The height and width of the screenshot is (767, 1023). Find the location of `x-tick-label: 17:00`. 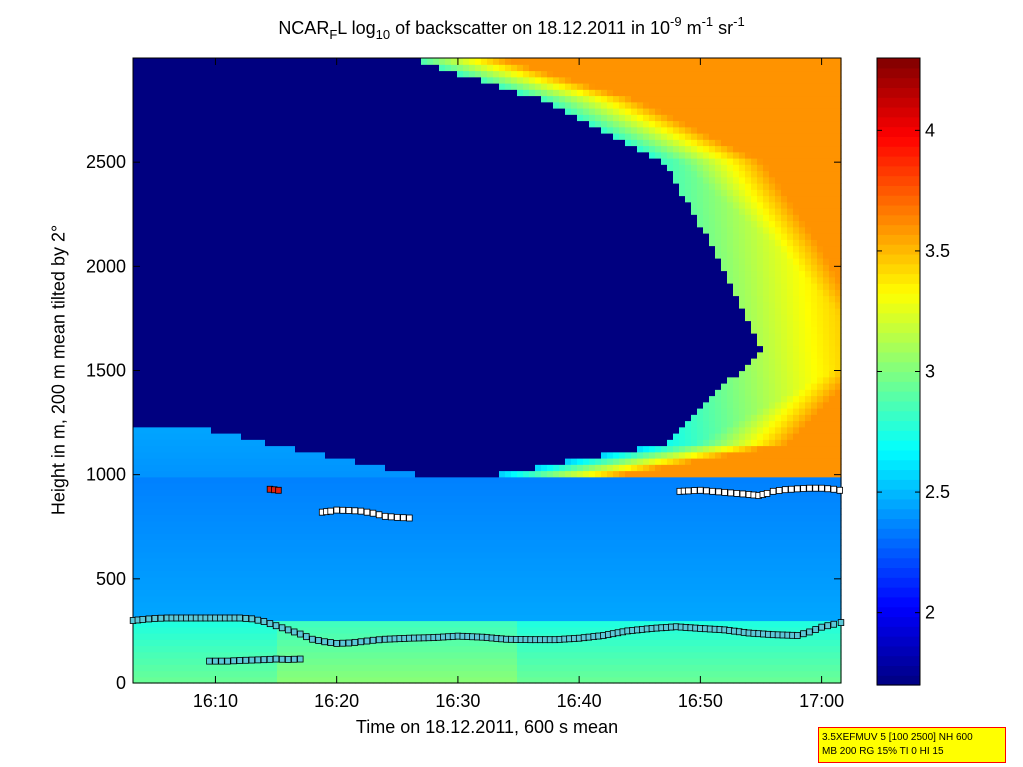

x-tick-label: 17:00 is located at coordinates (821, 701).